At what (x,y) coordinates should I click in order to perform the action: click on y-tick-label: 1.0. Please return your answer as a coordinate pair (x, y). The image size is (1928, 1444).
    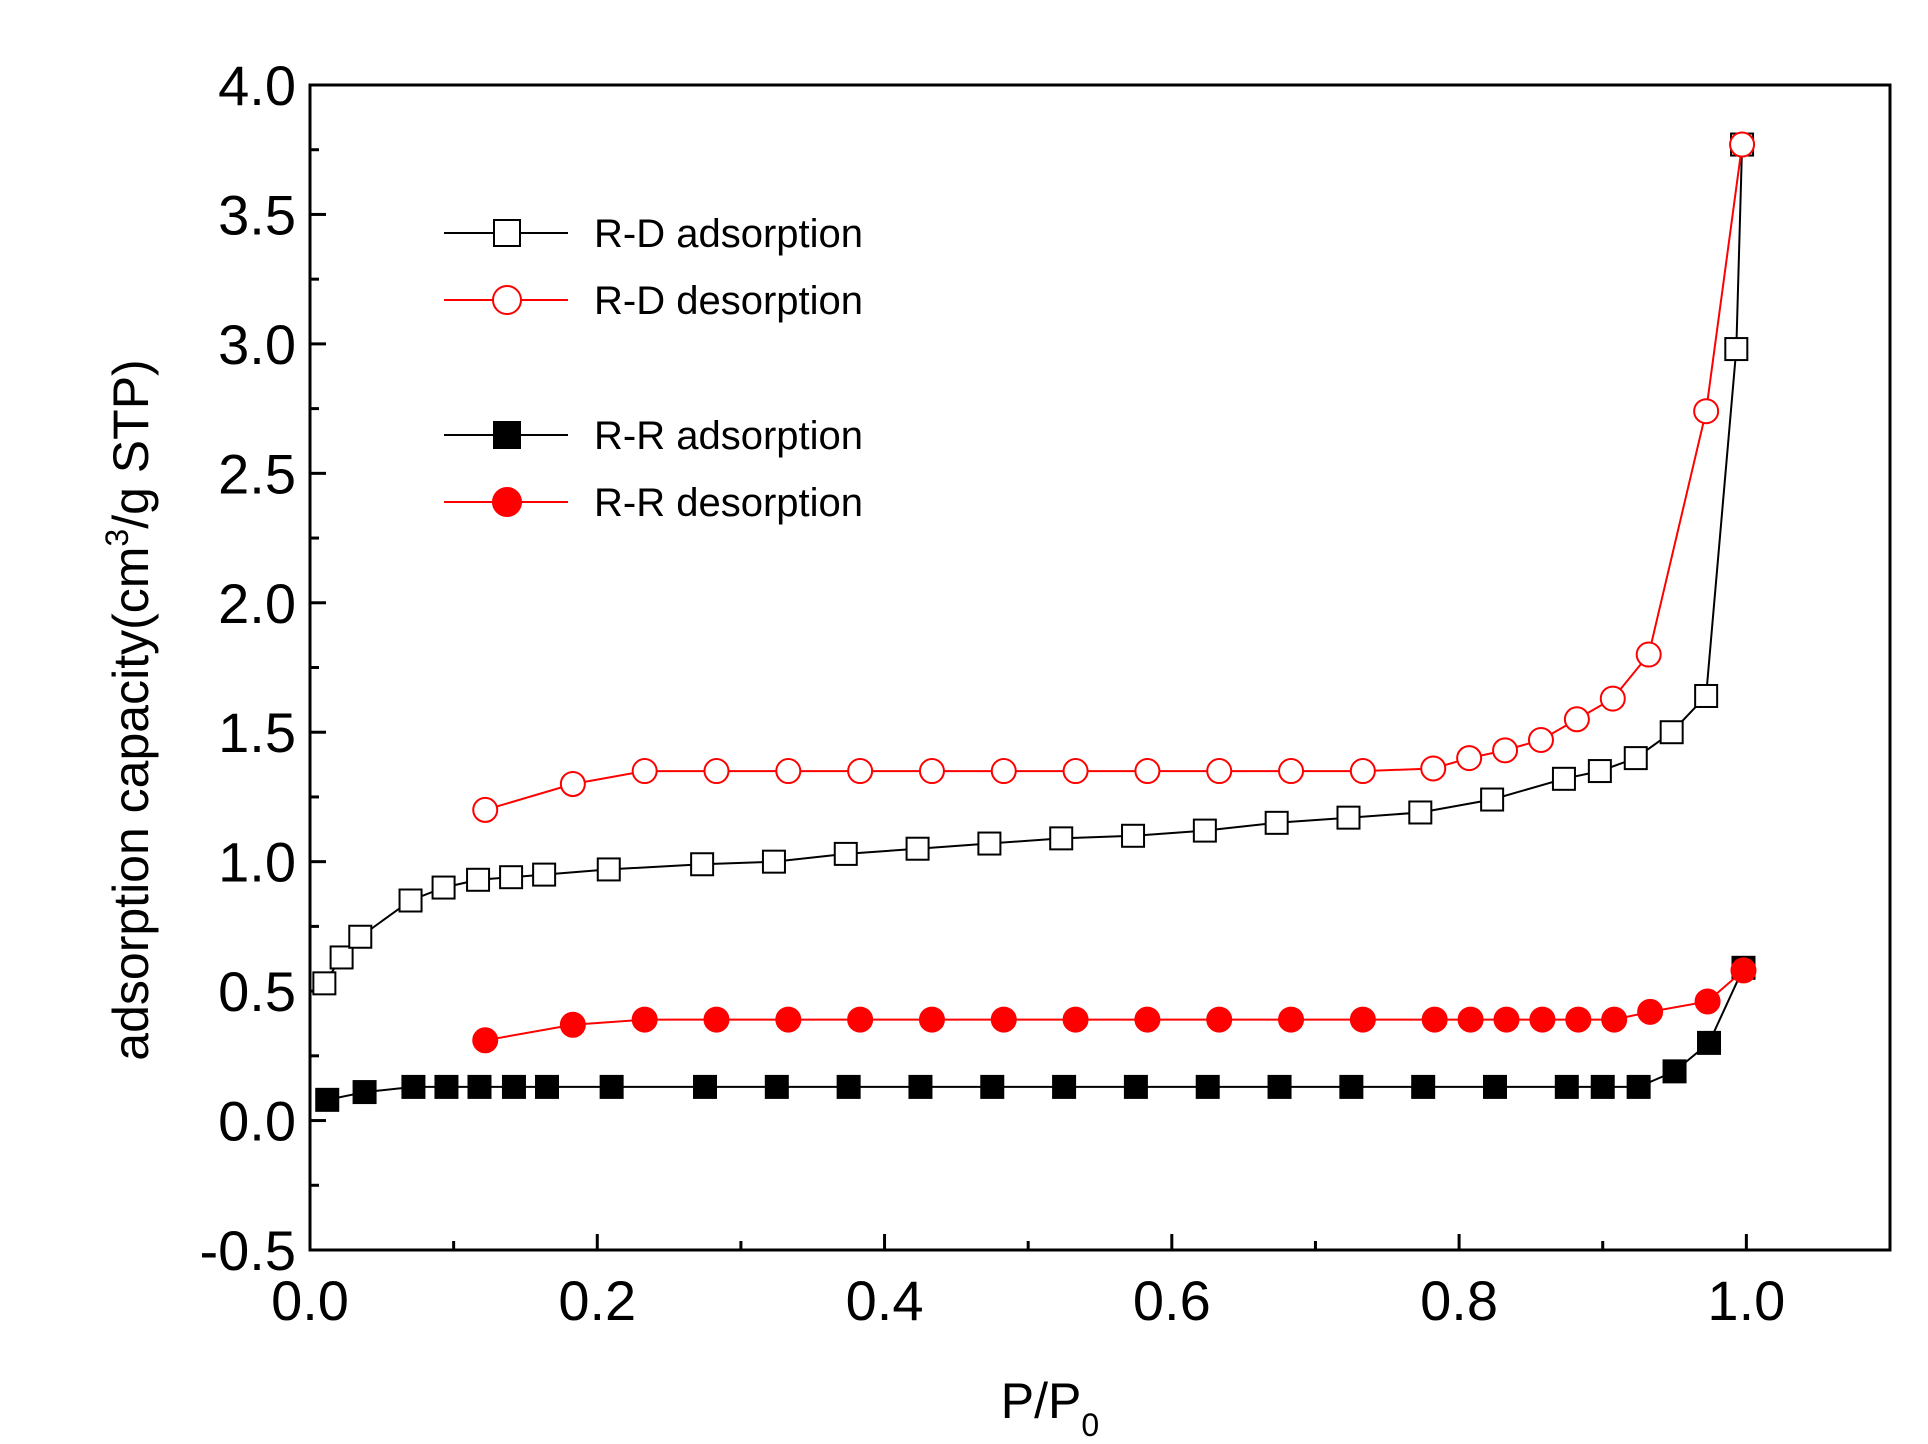
    Looking at the image, I should click on (257, 862).